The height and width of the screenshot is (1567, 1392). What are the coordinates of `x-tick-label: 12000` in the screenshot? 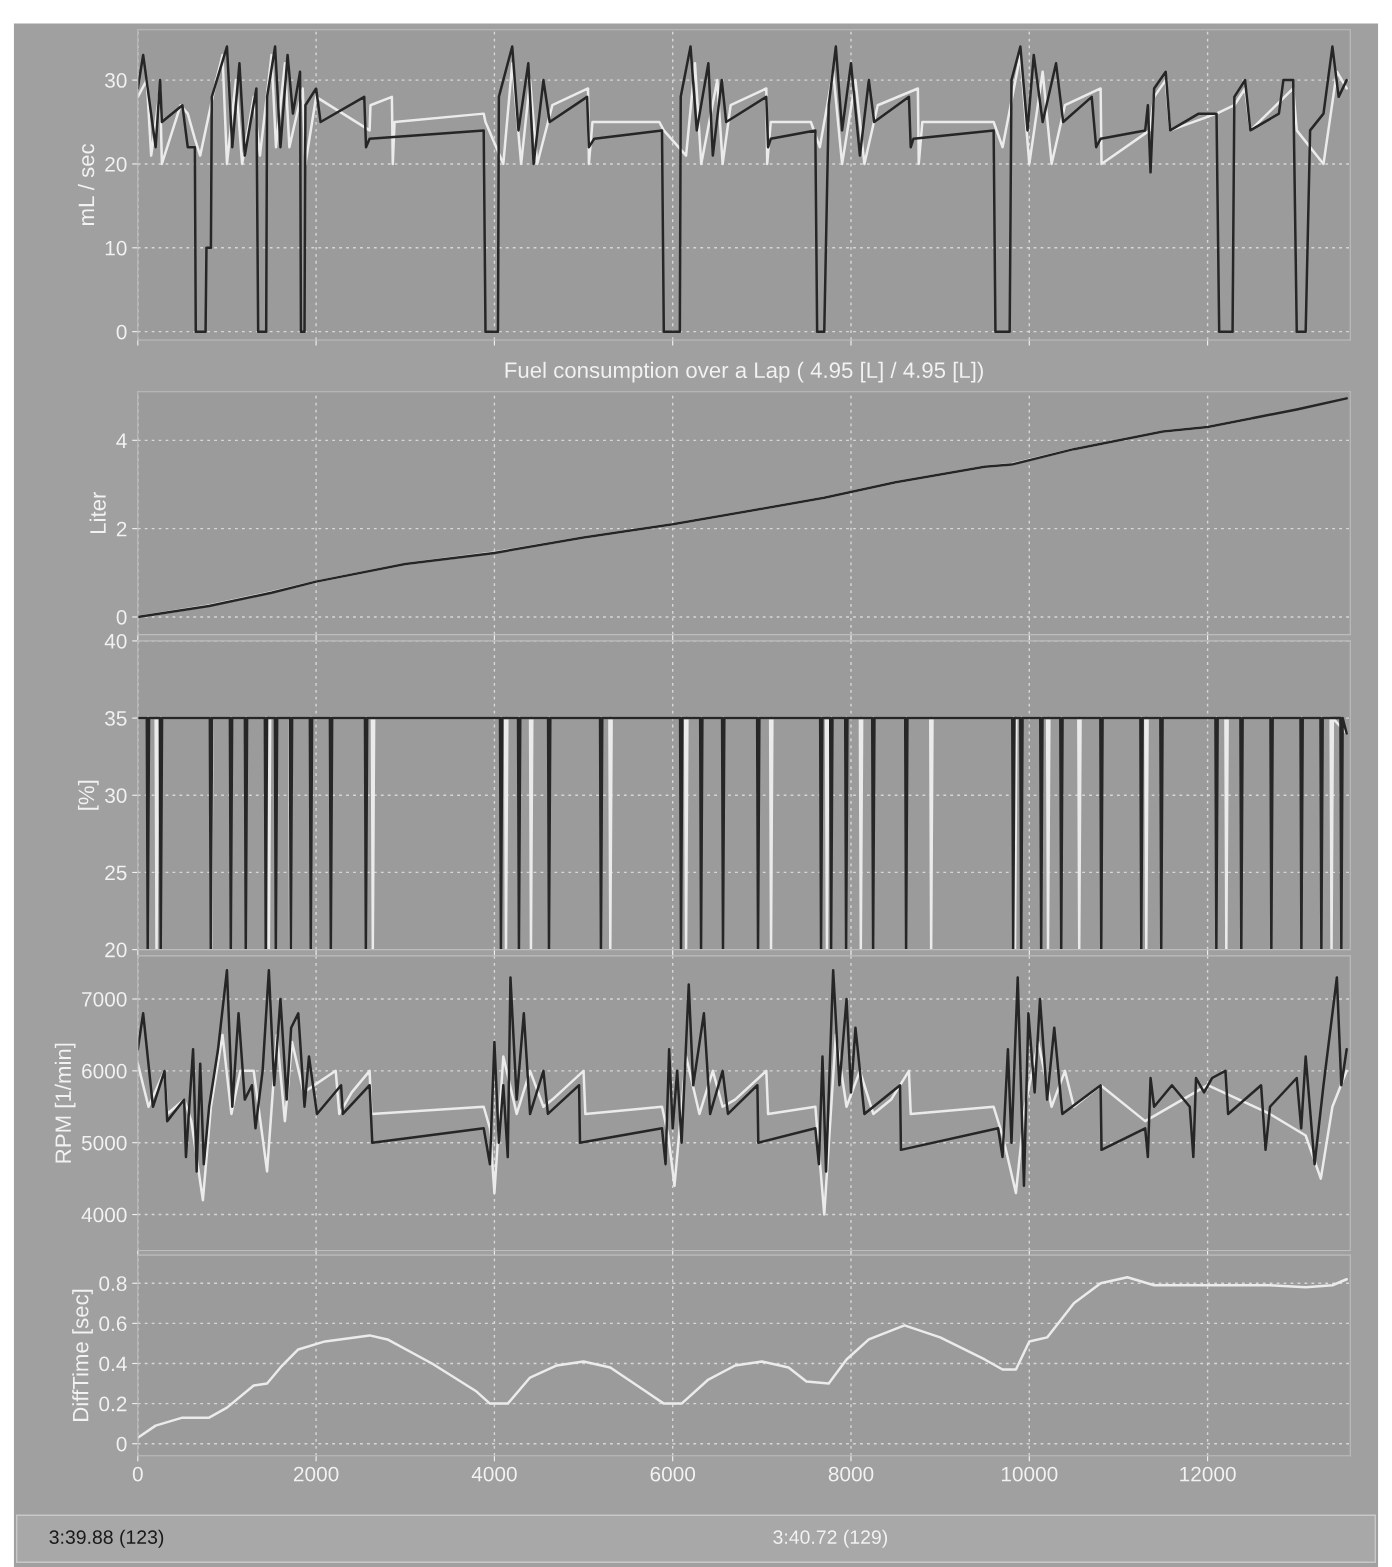 It's located at (1208, 1474).